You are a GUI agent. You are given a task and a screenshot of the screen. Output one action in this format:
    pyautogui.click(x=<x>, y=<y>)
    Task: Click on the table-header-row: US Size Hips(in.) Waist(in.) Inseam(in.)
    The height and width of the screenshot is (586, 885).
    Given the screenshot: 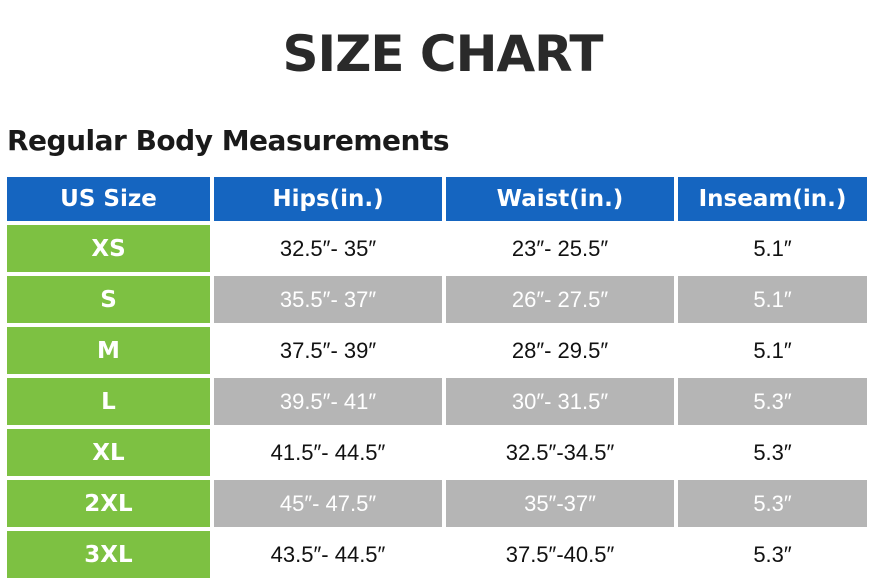 What is the action you would take?
    pyautogui.click(x=437, y=199)
    